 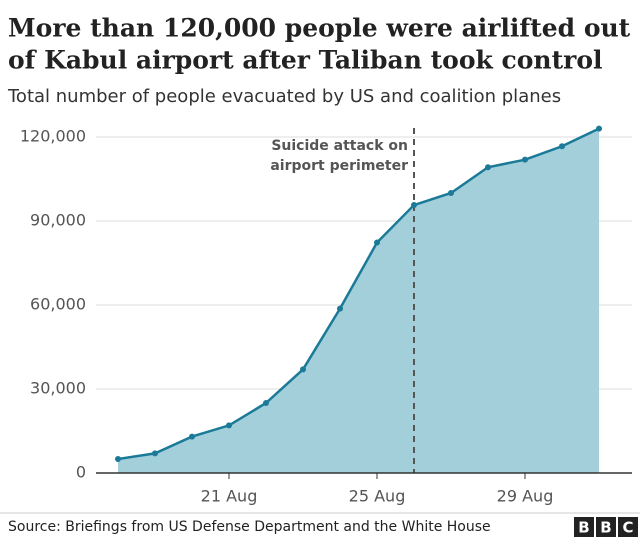 What do you see at coordinates (339, 146) in the screenshot?
I see `annotation-text: Suicide attack on` at bounding box center [339, 146].